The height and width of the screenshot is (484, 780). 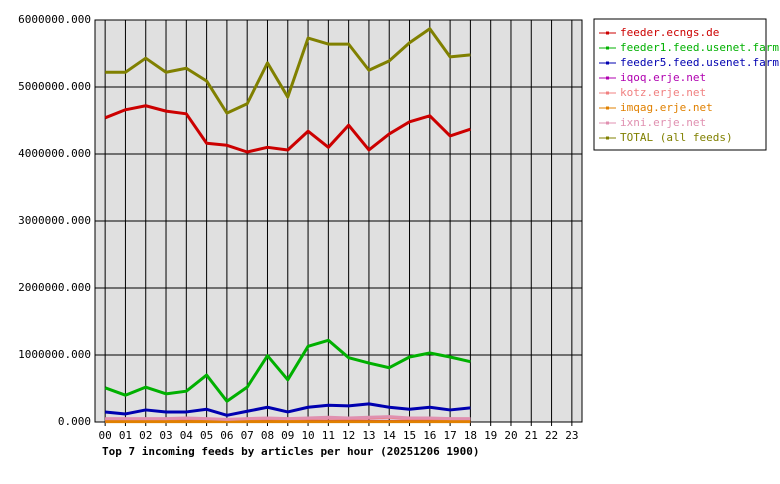 I want to click on legend-label: iqoq.erje.net, so click(x=663, y=77).